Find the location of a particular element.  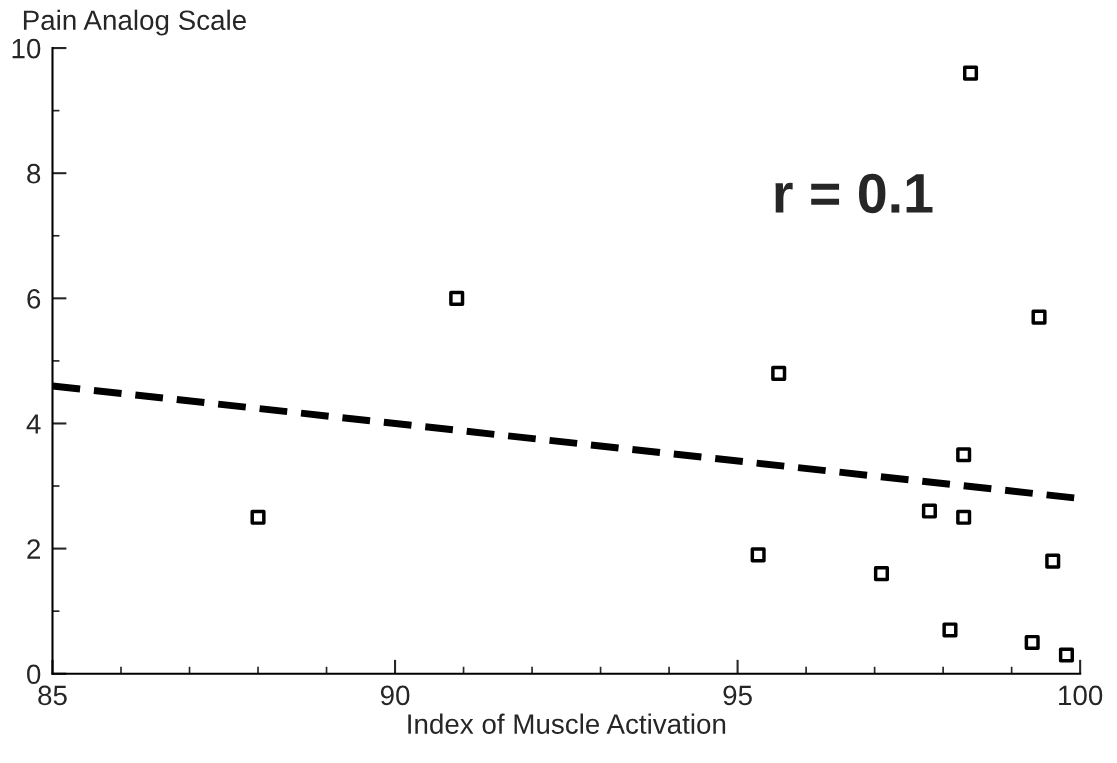

y-tick-label: 8 is located at coordinates (34, 173).